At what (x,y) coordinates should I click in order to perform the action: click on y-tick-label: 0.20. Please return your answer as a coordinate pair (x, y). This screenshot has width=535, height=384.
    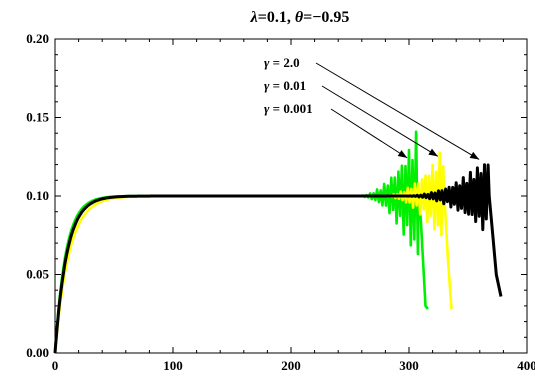
    Looking at the image, I should click on (37, 38).